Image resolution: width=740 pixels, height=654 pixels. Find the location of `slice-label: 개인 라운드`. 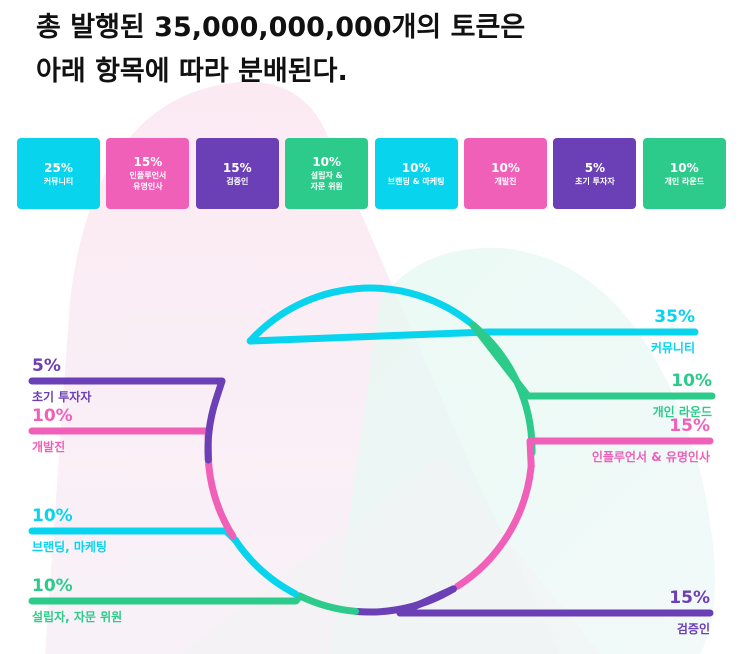

slice-label: 개인 라운드 is located at coordinates (682, 411).